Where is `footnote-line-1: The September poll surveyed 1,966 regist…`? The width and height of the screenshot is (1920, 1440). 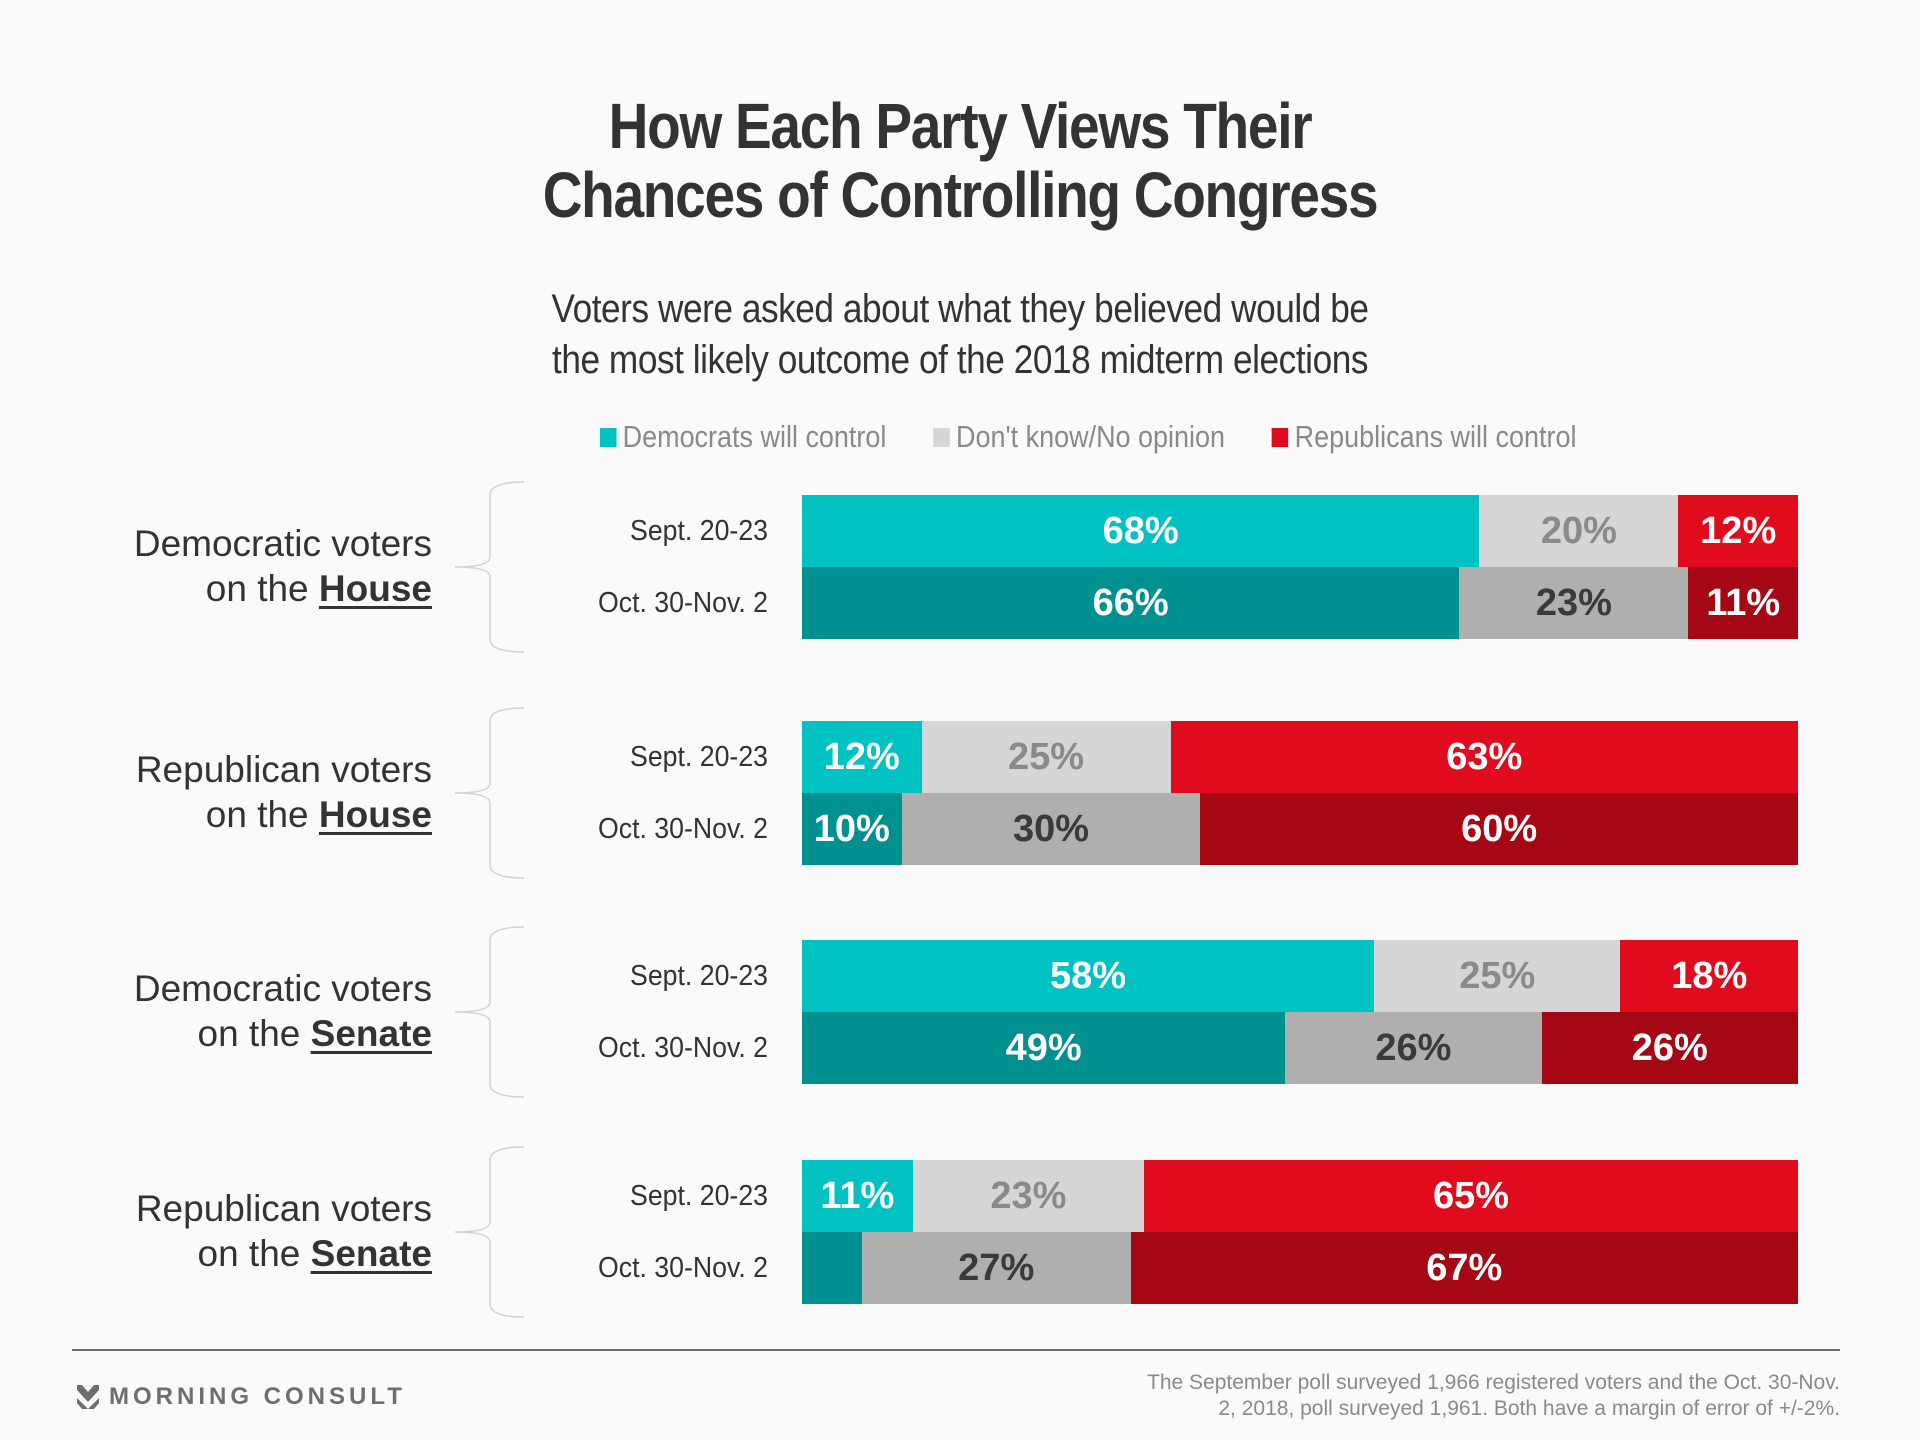
footnote-line-1: The September poll surveyed 1,966 regist… is located at coordinates (1493, 1382).